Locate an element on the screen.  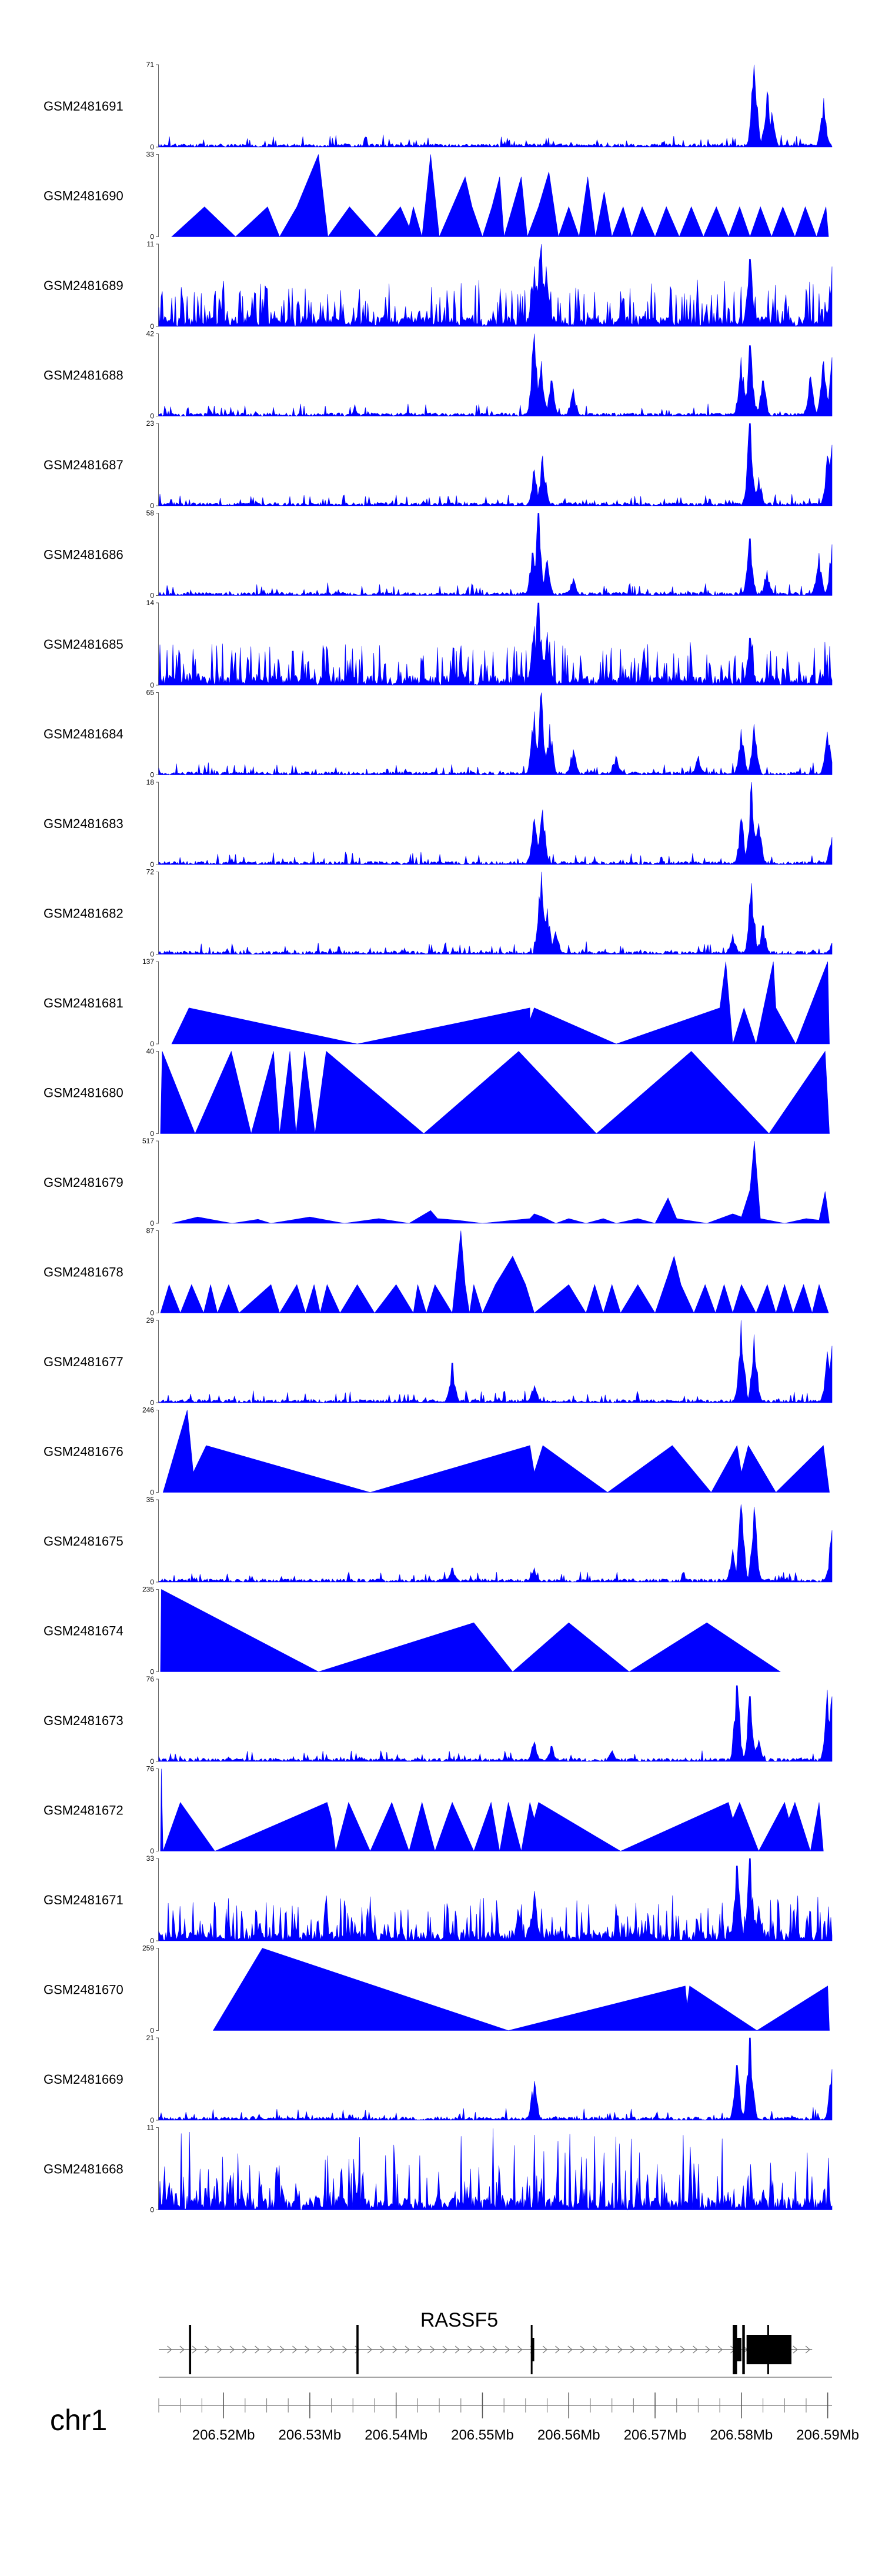
y-tick-label-max: 35 is located at coordinates (150, 1500).